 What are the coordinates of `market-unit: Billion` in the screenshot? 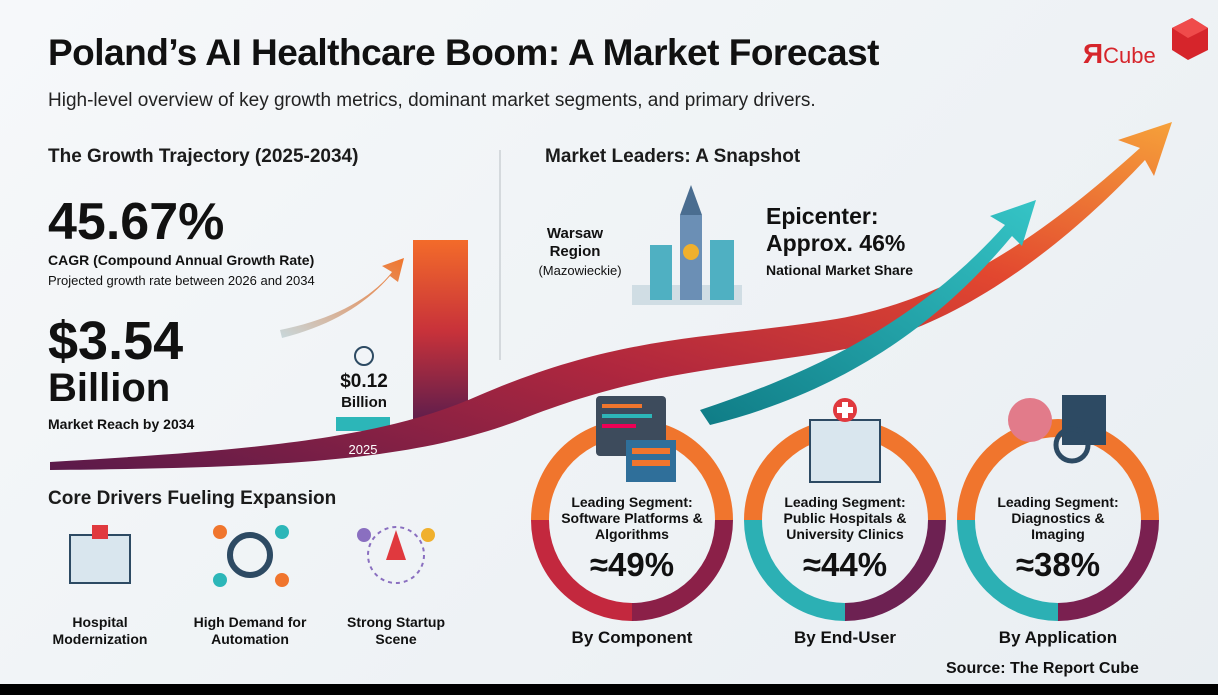 It's located at (109, 388).